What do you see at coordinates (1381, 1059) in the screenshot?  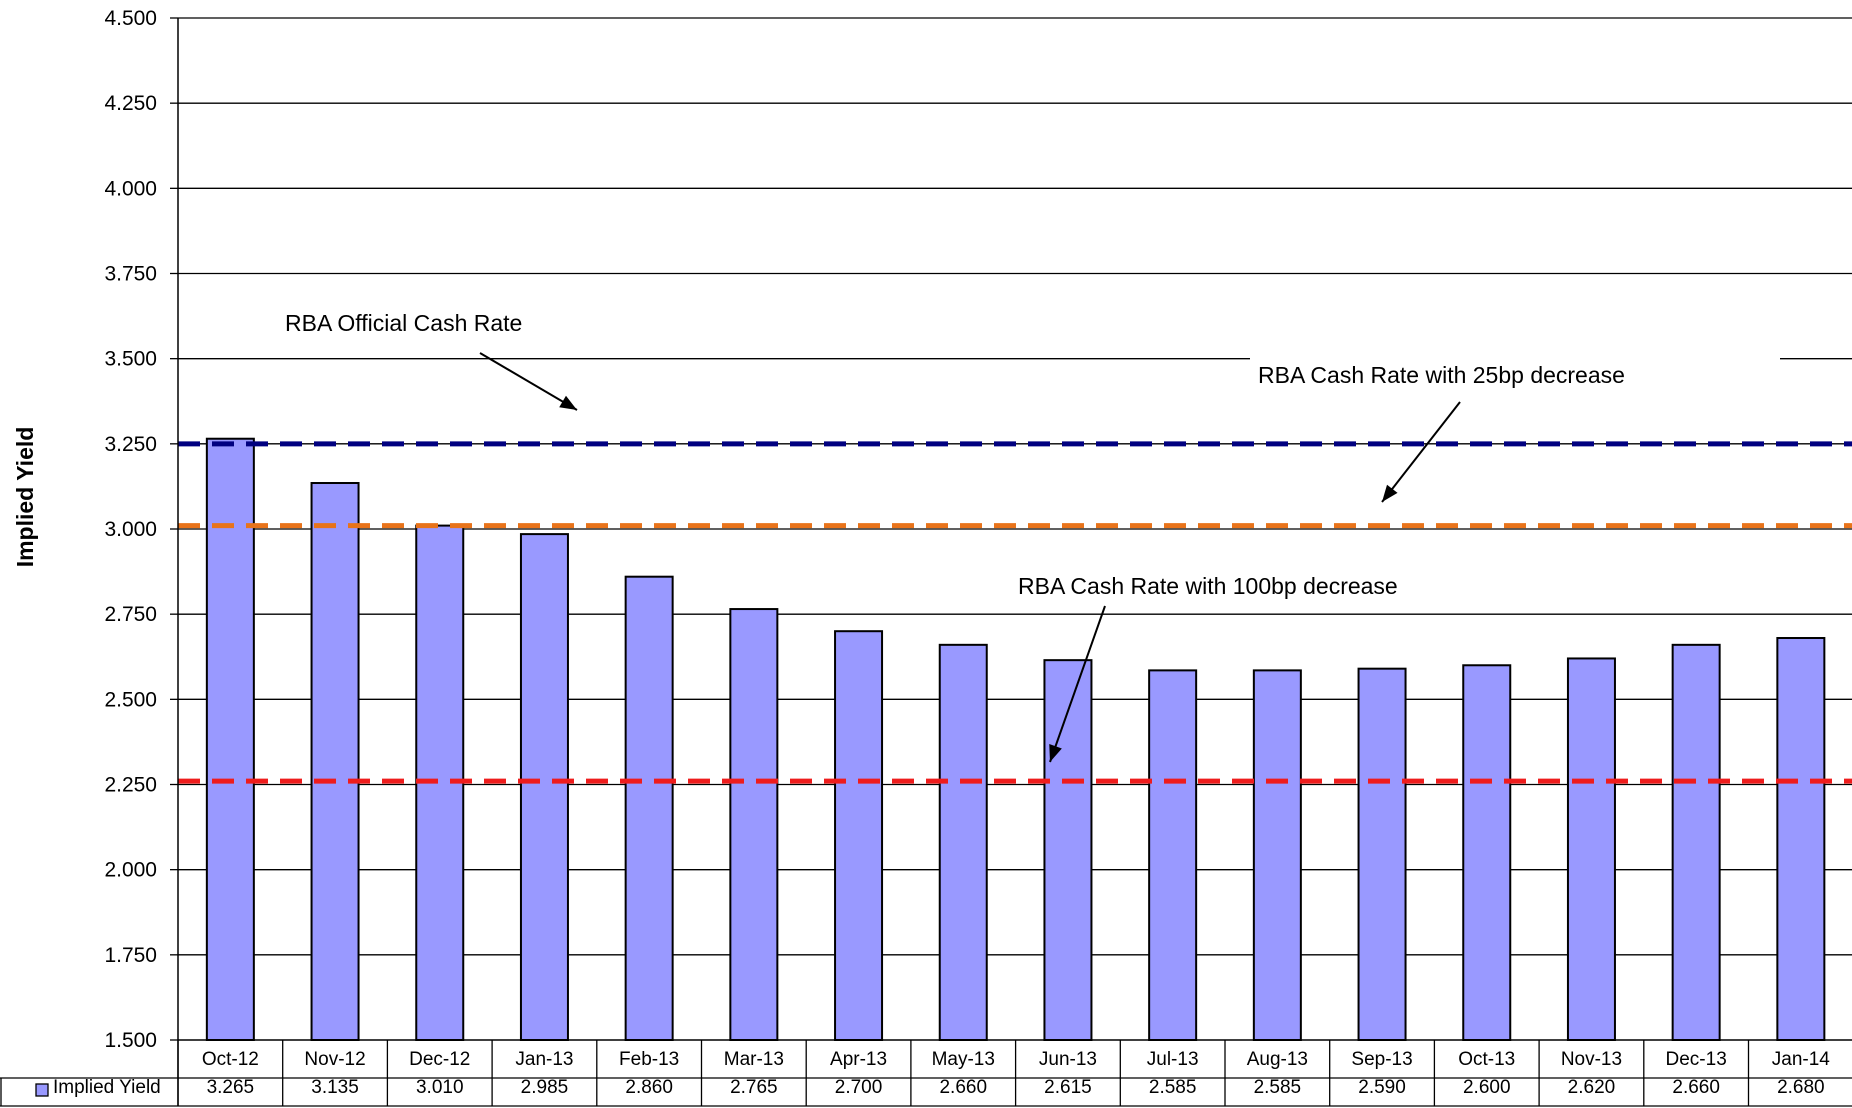 I see `x-category-label: Sep-13` at bounding box center [1381, 1059].